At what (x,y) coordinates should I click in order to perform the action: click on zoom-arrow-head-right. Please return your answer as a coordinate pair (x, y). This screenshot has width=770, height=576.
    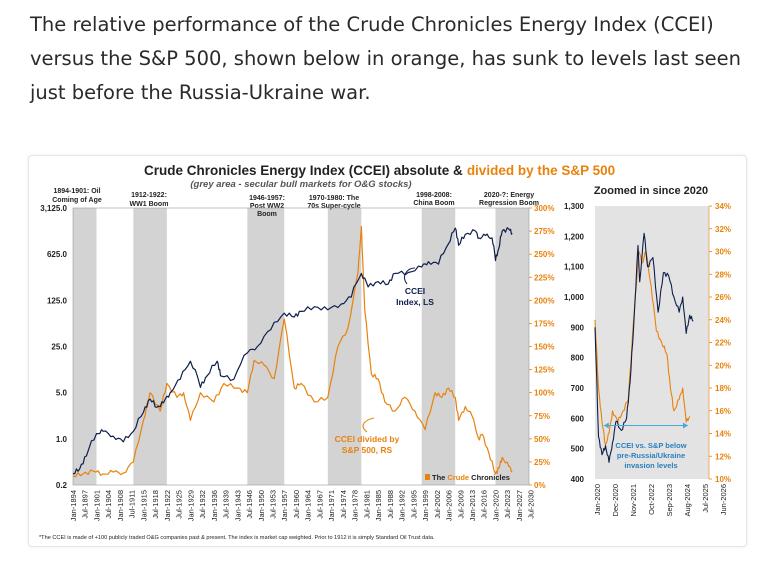
    Looking at the image, I should click on (685, 425).